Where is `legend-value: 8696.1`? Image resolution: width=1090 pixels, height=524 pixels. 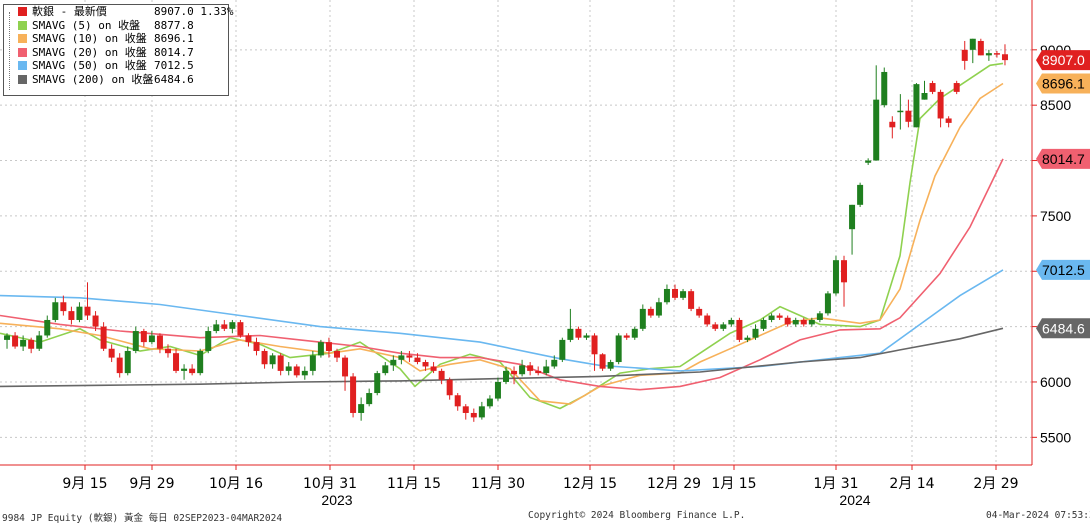 legend-value: 8696.1 is located at coordinates (174, 39).